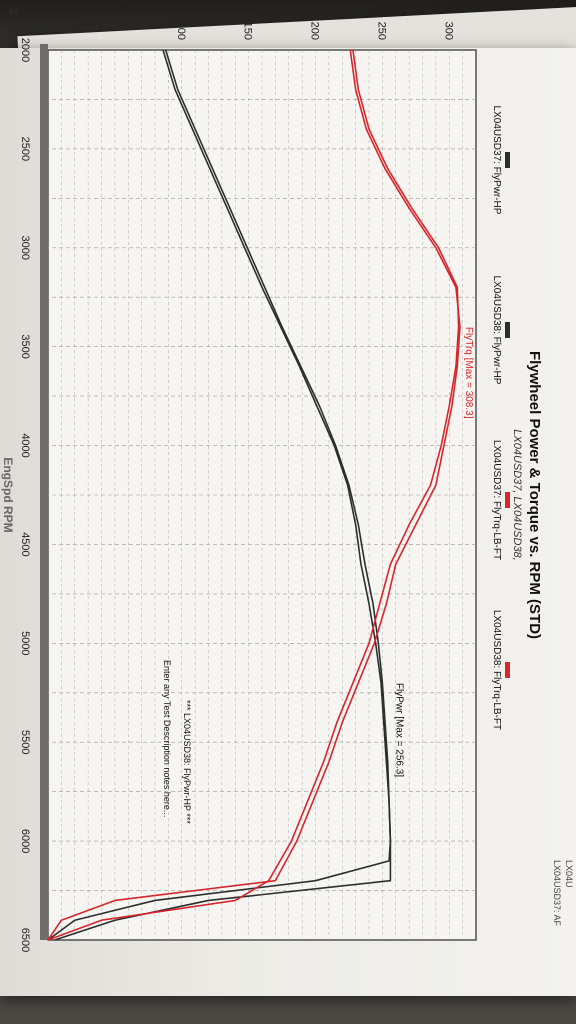 This screenshot has width=576, height=1024. Describe the element at coordinates (12, 11) in the screenshot. I see `page-corner-number: 2` at that location.